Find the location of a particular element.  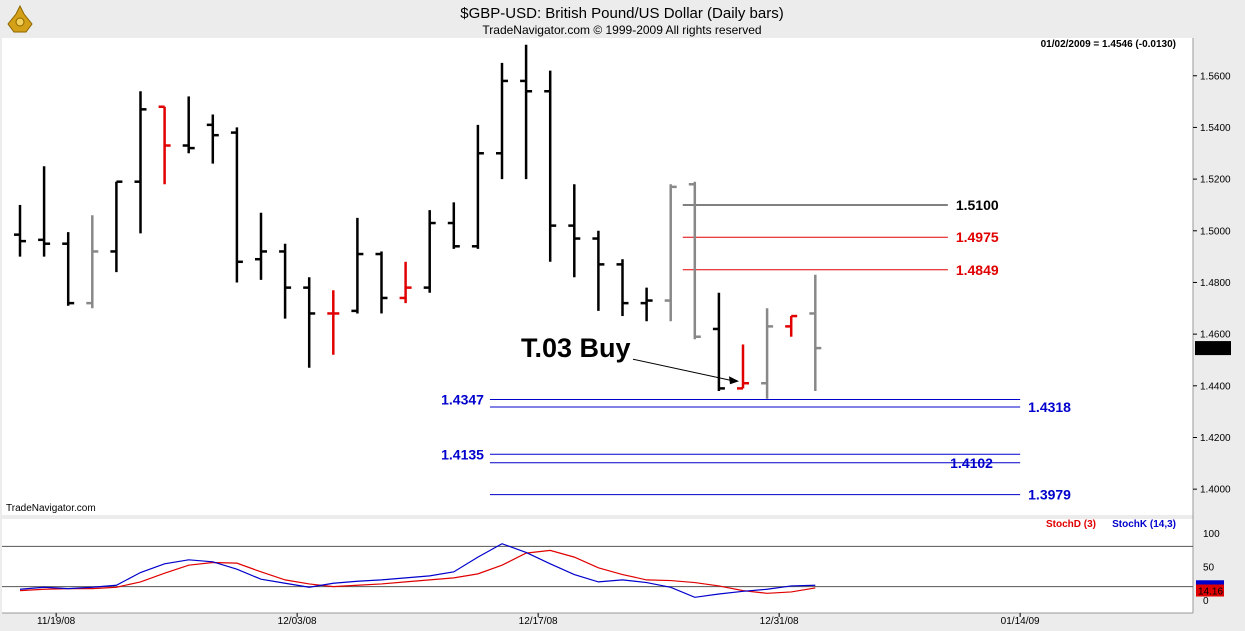

price-tick-label: 1.4600 is located at coordinates (1215, 335).